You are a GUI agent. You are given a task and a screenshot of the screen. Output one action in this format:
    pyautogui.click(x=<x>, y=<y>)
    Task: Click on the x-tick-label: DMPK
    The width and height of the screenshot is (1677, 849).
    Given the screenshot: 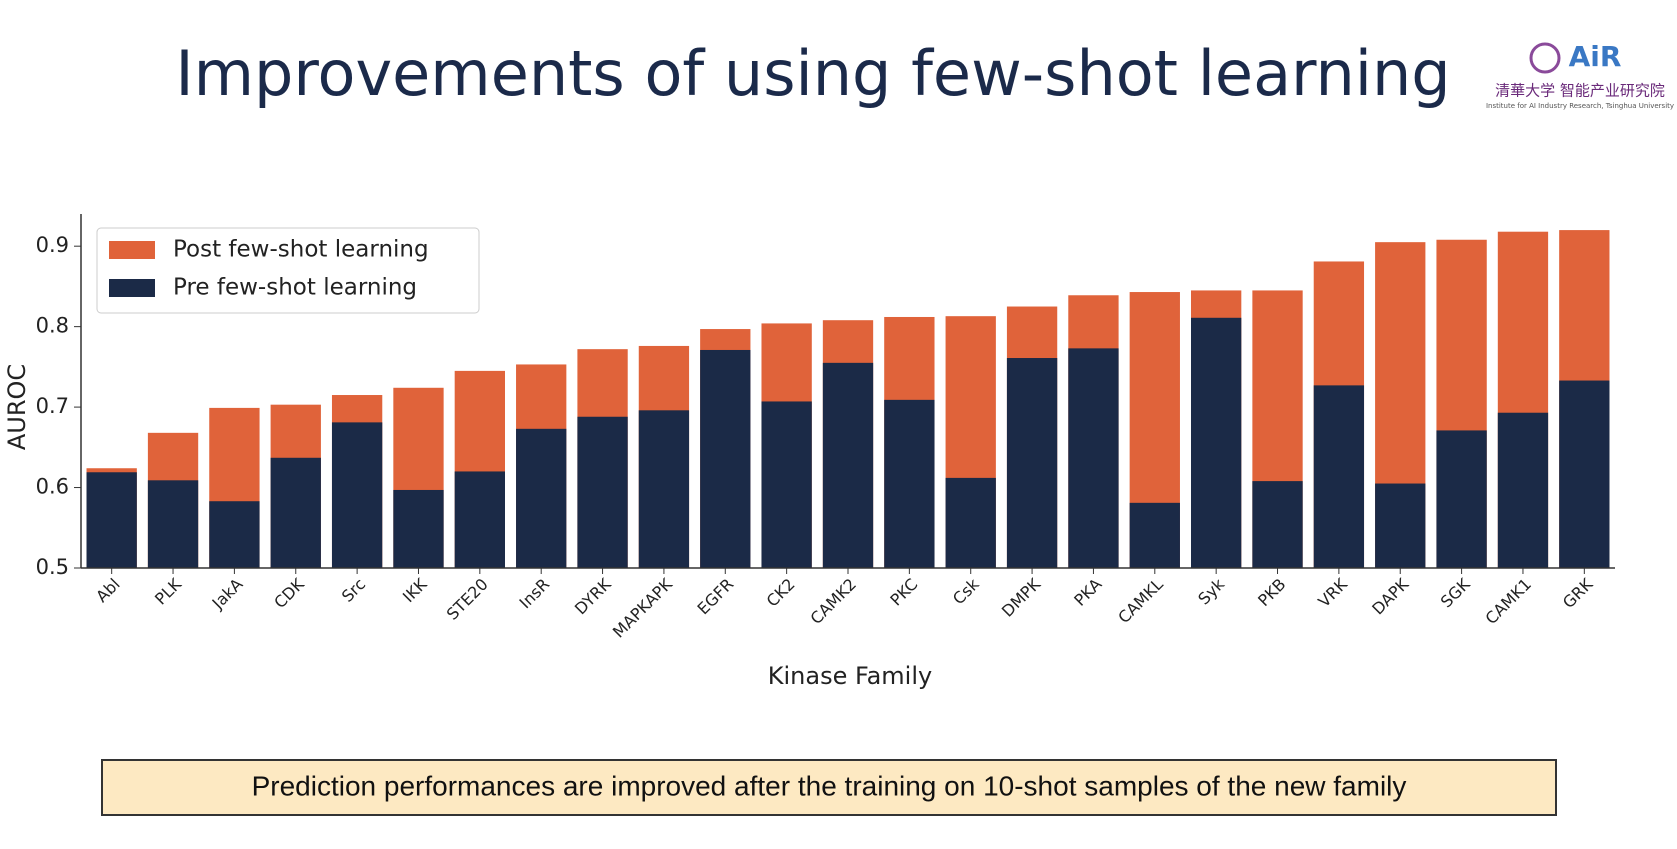 What is the action you would take?
    pyautogui.click(x=1021, y=597)
    